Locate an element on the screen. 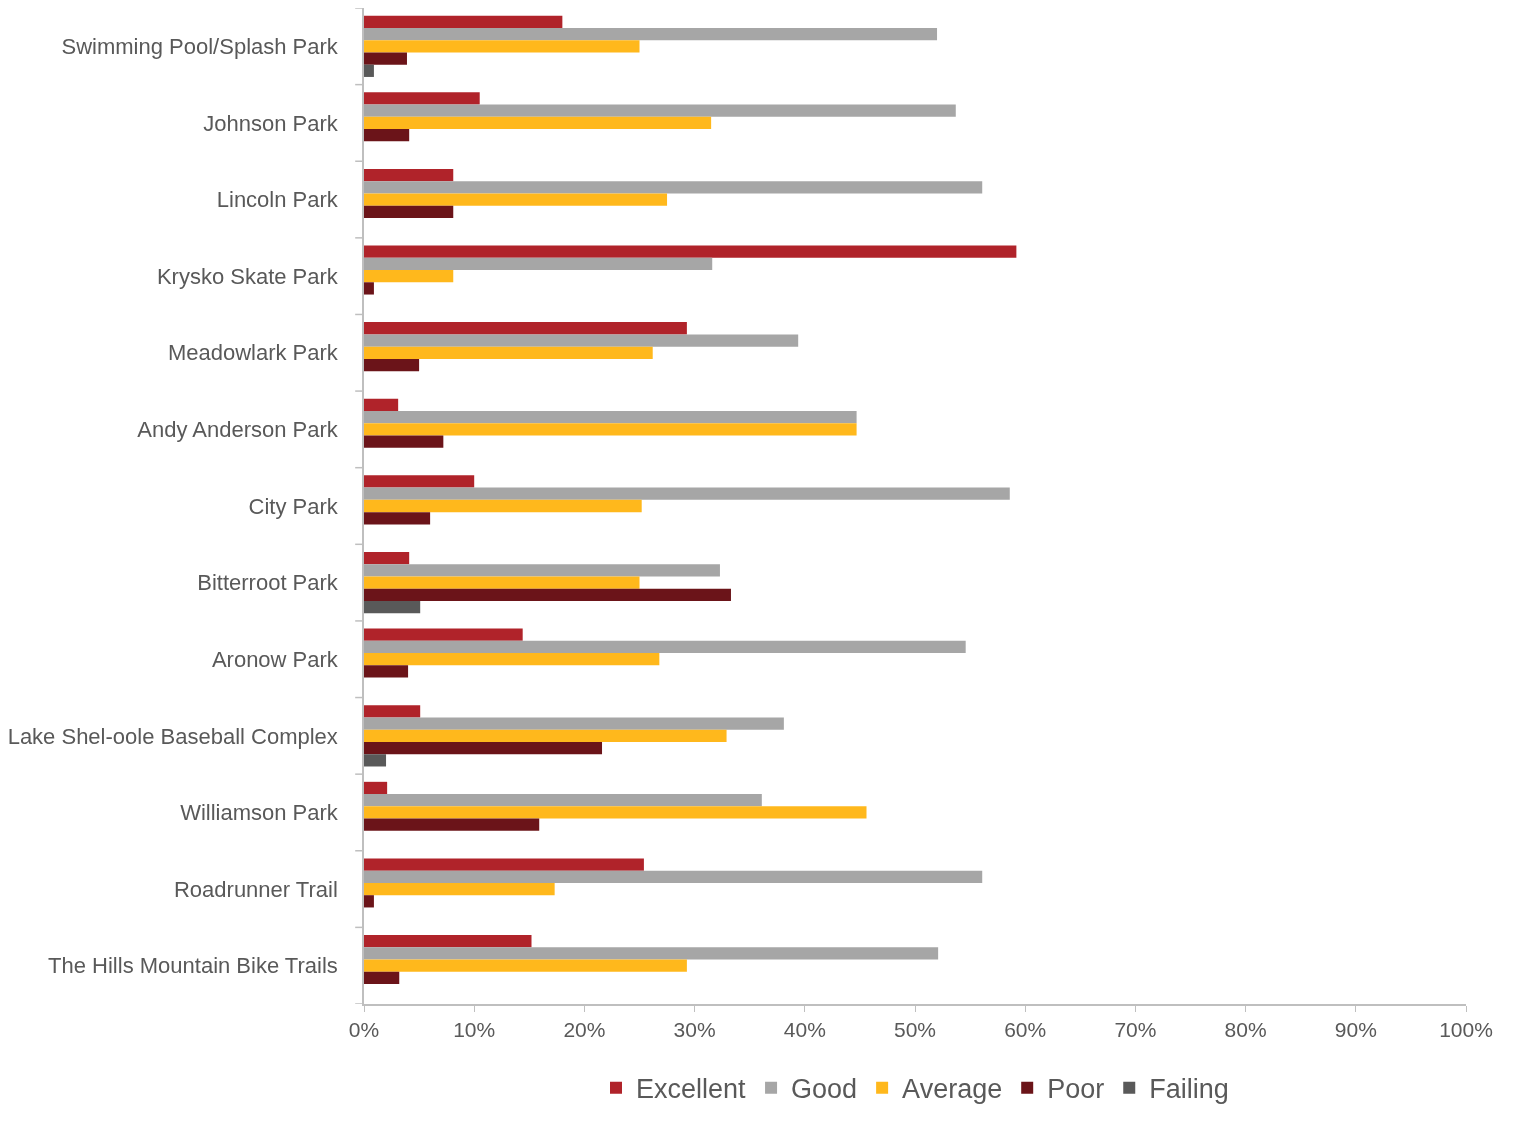  x-tick-label: 20% is located at coordinates (584, 1029).